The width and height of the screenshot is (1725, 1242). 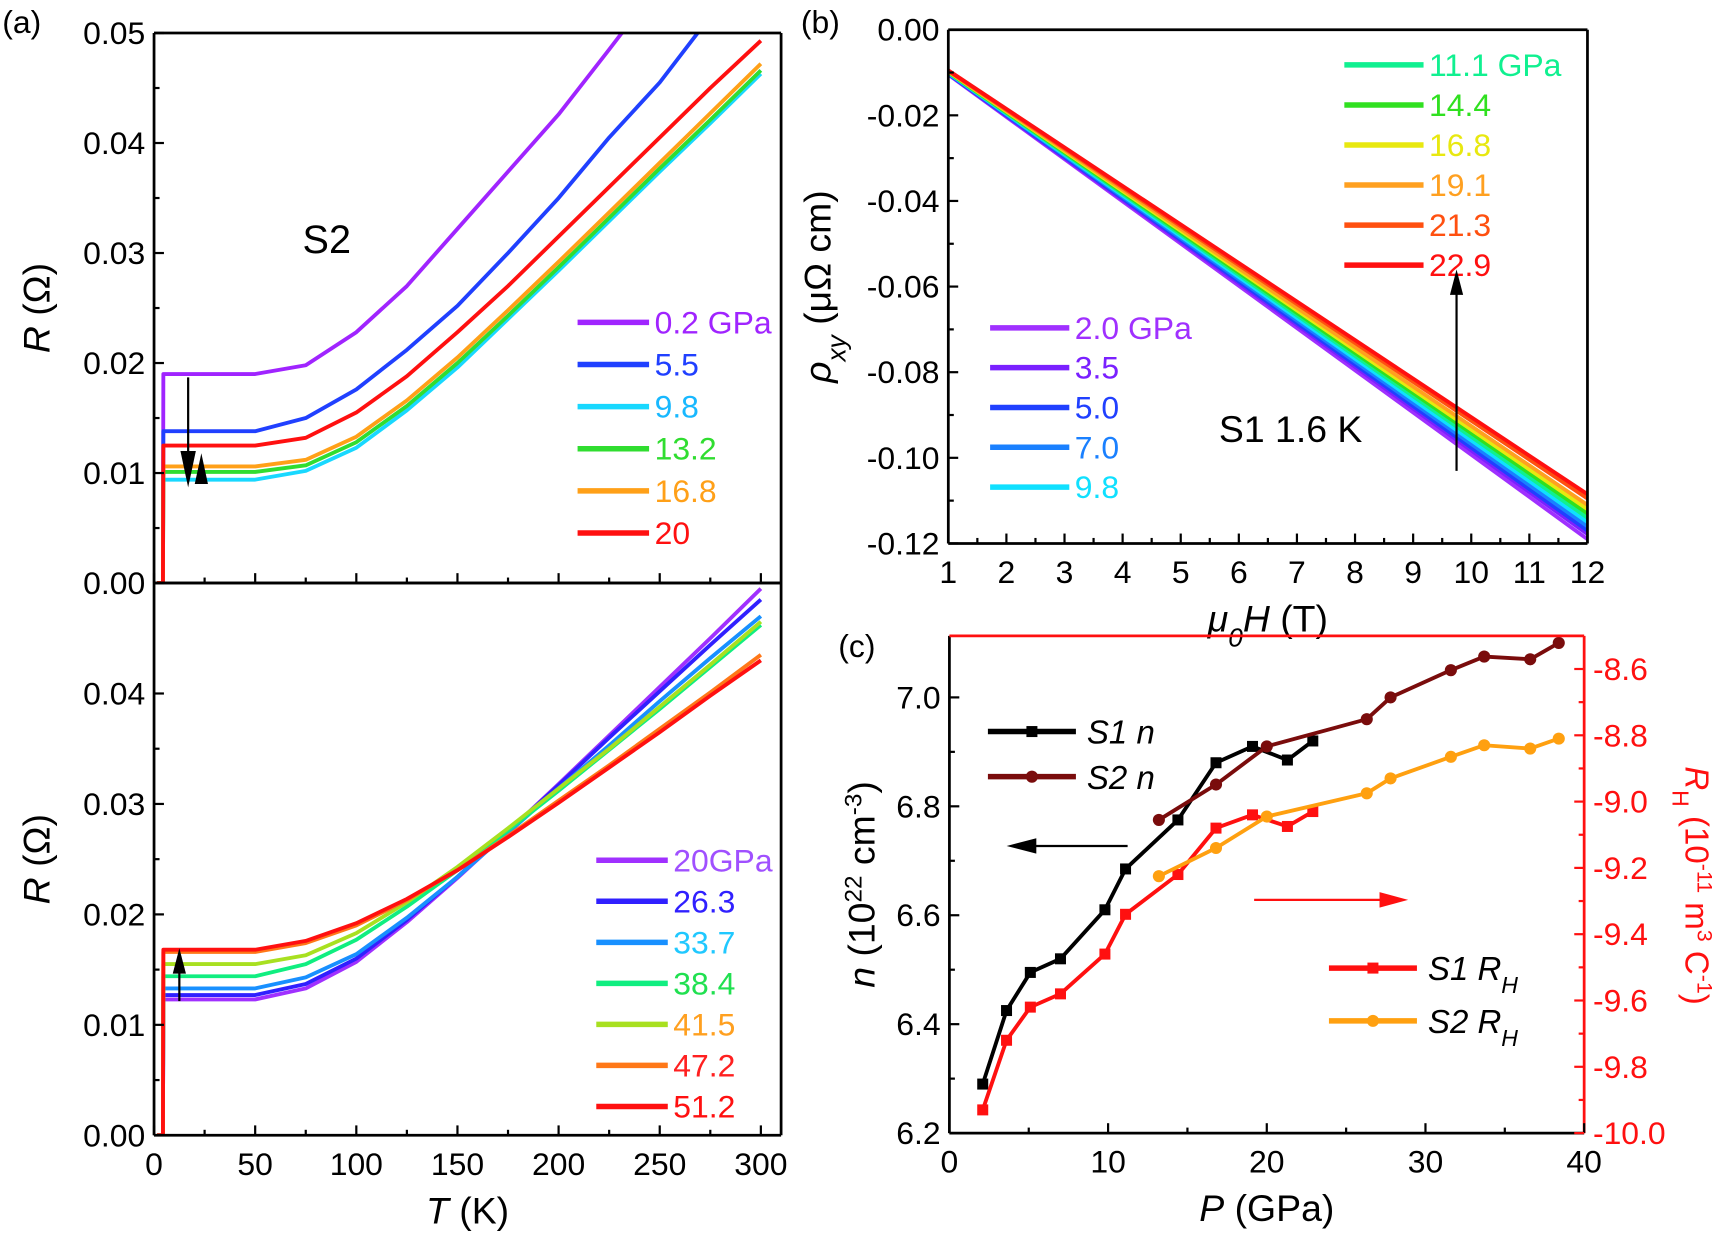 What do you see at coordinates (1629, 1133) in the screenshot?
I see `y2-tick-label: -10.0` at bounding box center [1629, 1133].